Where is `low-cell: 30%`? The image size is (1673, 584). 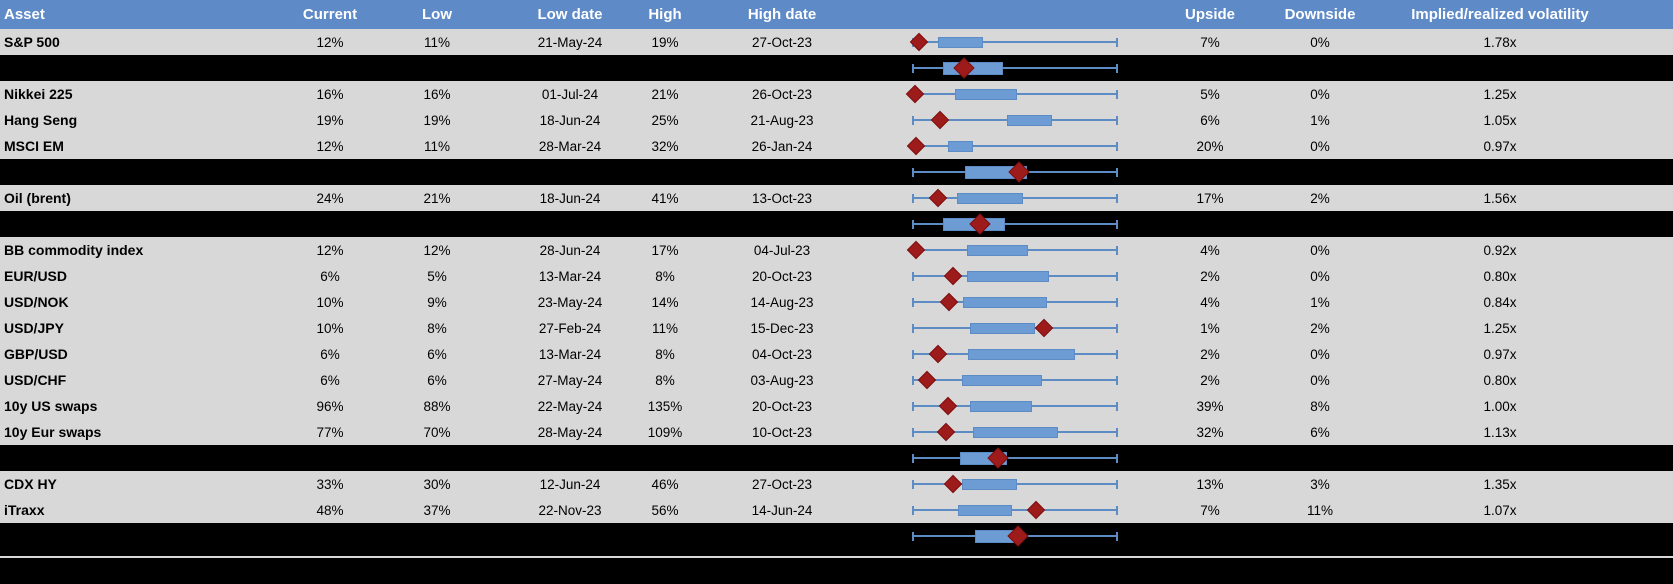
low-cell: 30% is located at coordinates (437, 484).